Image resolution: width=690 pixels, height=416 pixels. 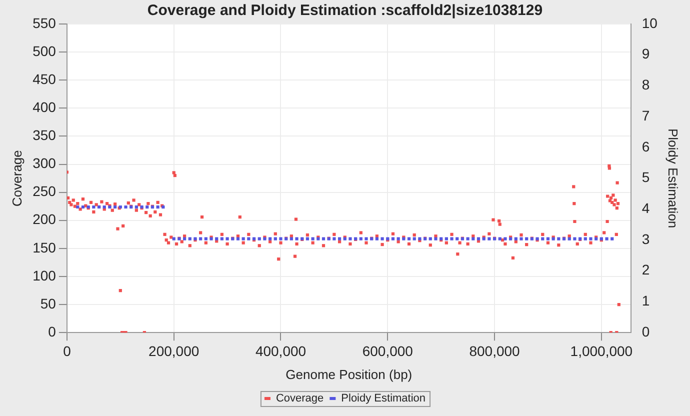 What do you see at coordinates (174, 350) in the screenshot?
I see `x-tick-label: 200,000` at bounding box center [174, 350].